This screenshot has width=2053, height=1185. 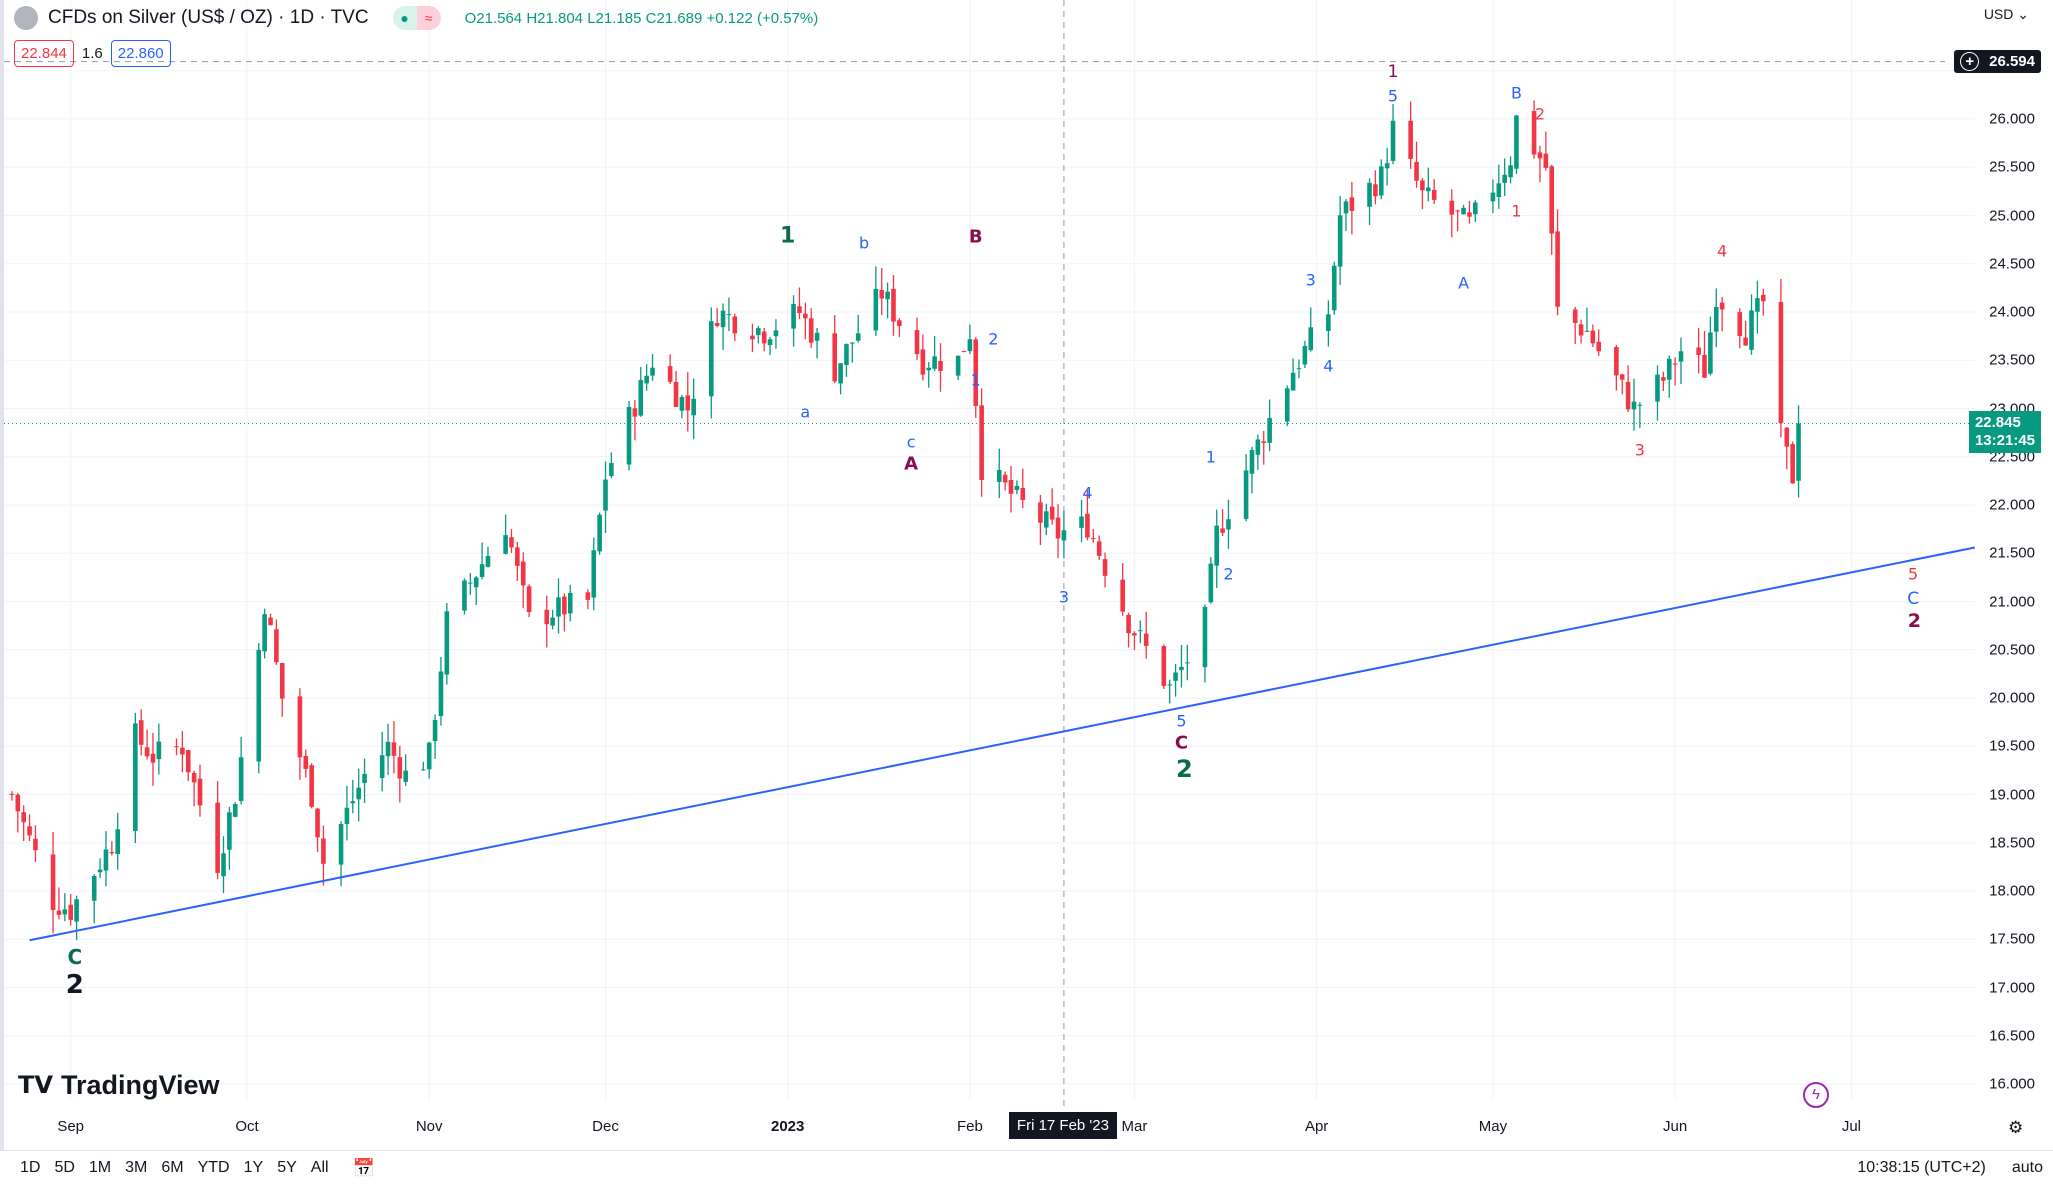 What do you see at coordinates (805, 412) in the screenshot?
I see `wave-label: a` at bounding box center [805, 412].